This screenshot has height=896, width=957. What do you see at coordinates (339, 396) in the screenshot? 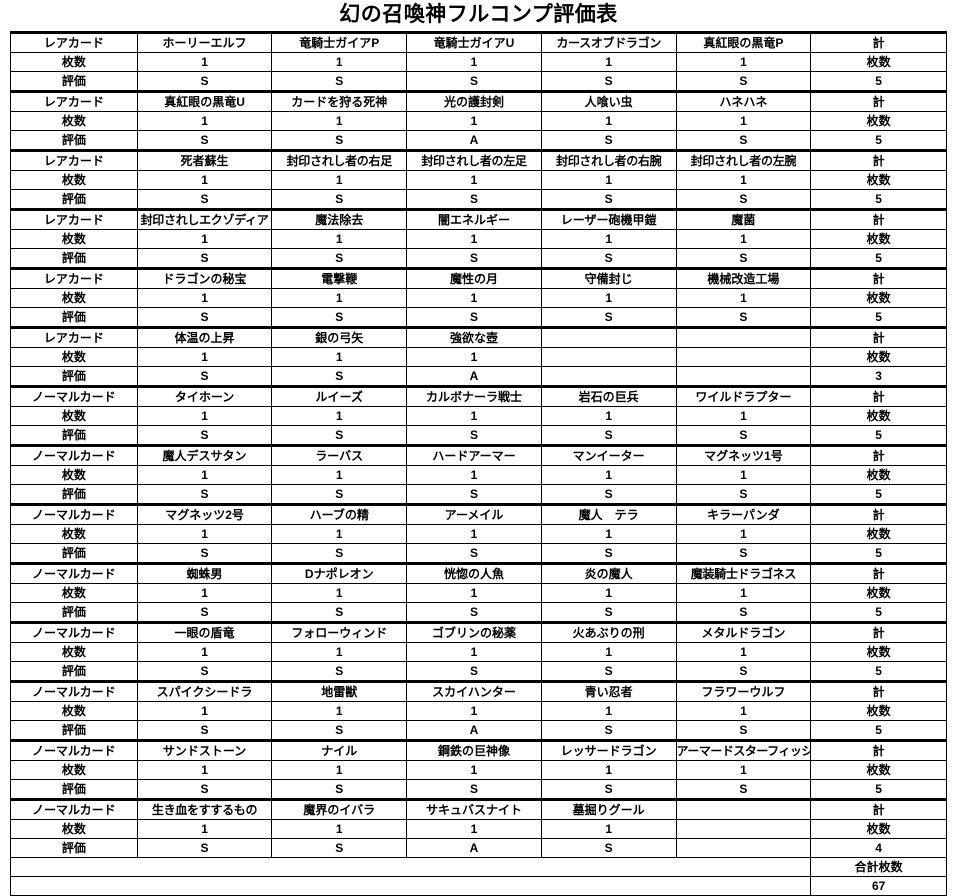
I see `card-name-cell: ルイーズ` at bounding box center [339, 396].